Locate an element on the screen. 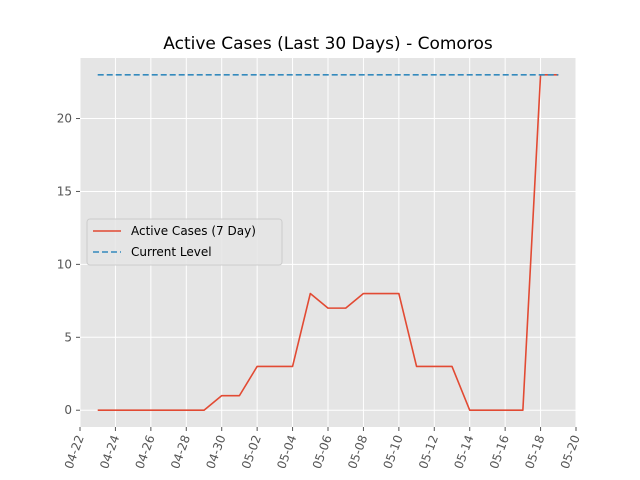 The height and width of the screenshot is (480, 640). x-tick-label: 04-28 is located at coordinates (180, 452).